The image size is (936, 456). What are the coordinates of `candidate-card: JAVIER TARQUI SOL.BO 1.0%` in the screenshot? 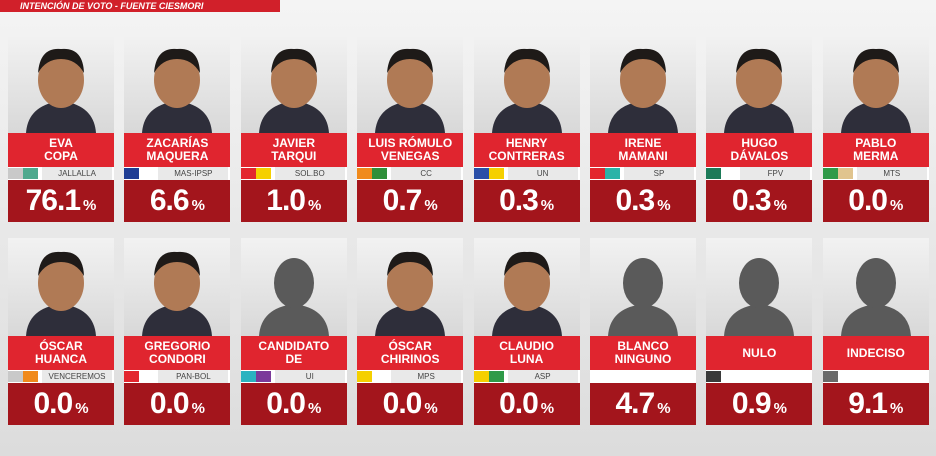 It's located at (293, 128).